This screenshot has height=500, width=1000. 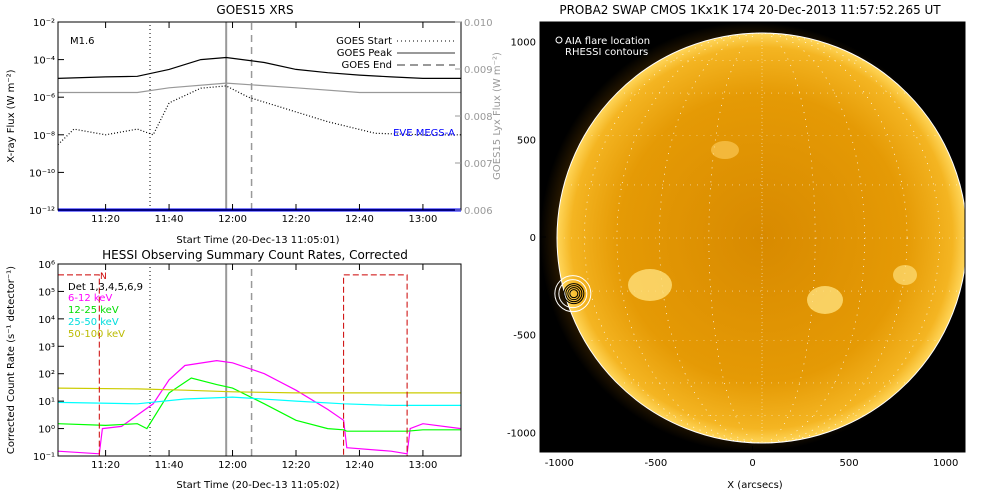 I want to click on hessi-legend-6-12: 6-12 keV, so click(x=90, y=298).